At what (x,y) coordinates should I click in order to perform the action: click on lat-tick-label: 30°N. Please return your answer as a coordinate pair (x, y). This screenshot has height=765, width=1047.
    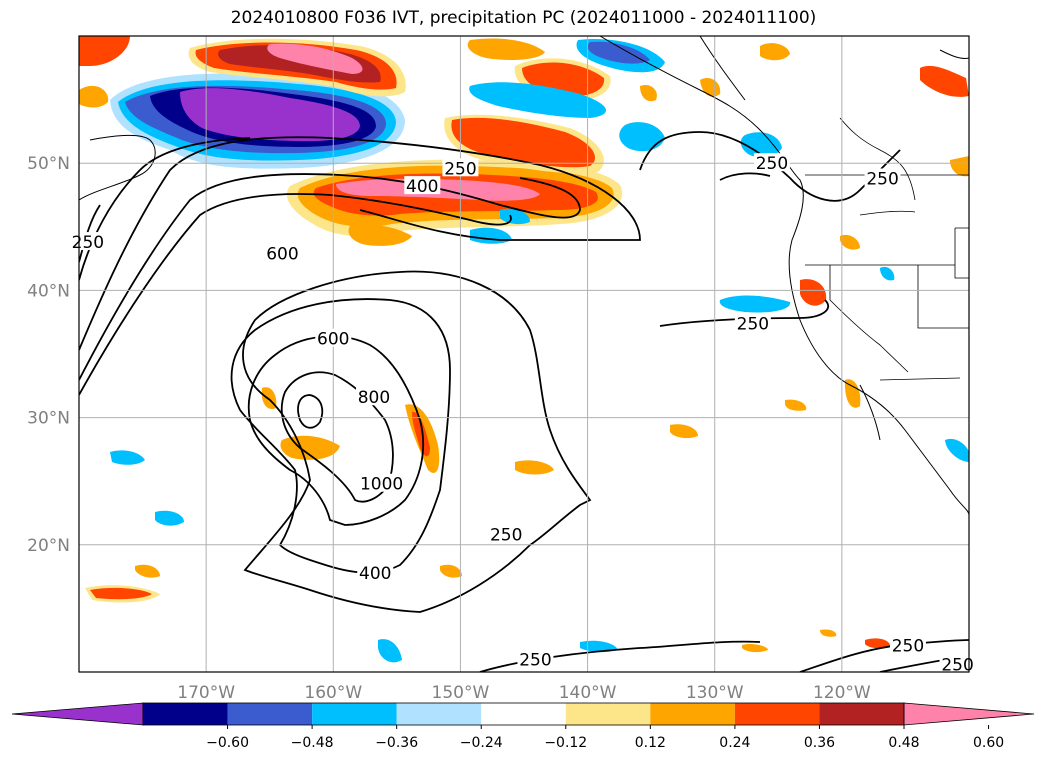
    Looking at the image, I should click on (48, 419).